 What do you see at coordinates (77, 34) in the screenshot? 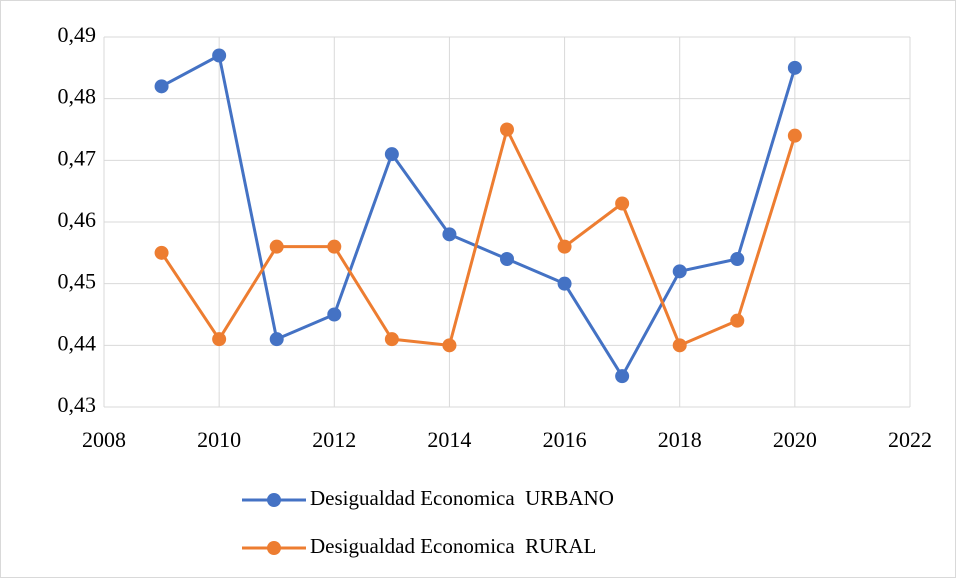
I see `y-tick-label: 0,49` at bounding box center [77, 34].